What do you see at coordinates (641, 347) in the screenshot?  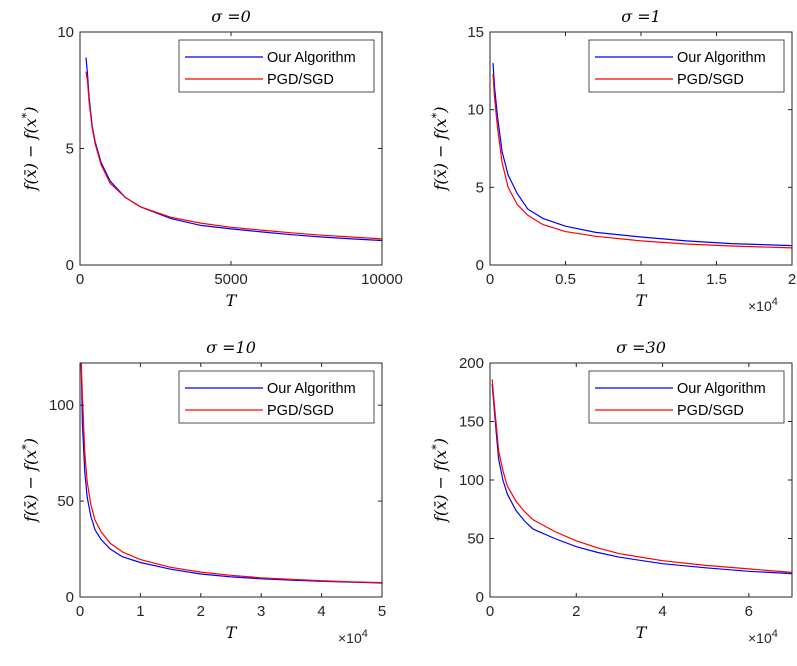 I see `chart-title: σ =30` at bounding box center [641, 347].